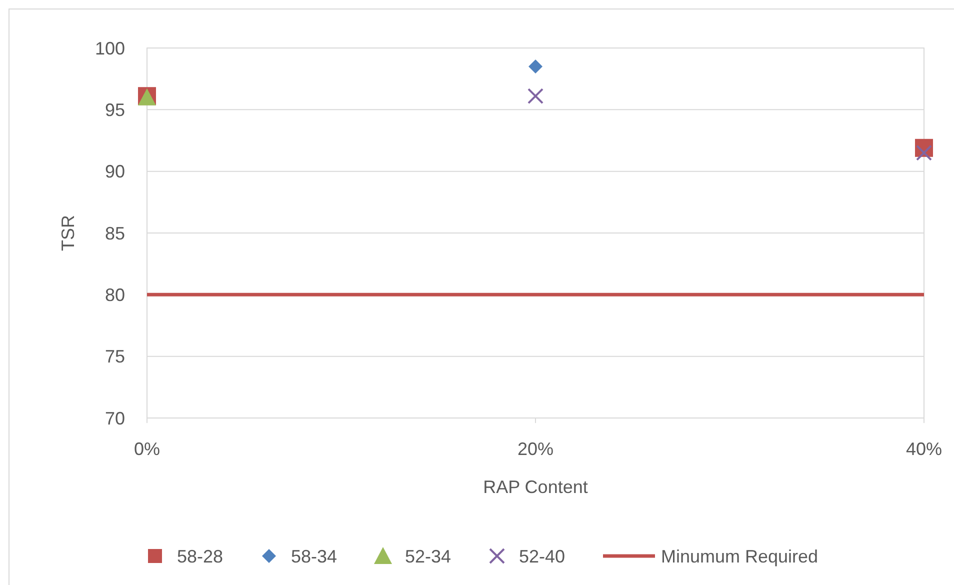 The height and width of the screenshot is (585, 954). What do you see at coordinates (114, 294) in the screenshot?
I see `y-tick-label: 80` at bounding box center [114, 294].